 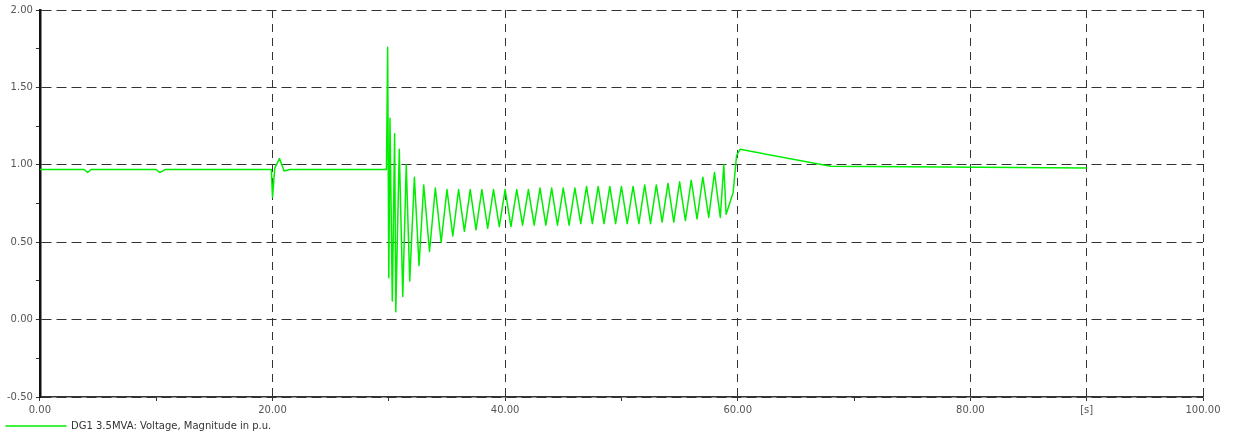 What do you see at coordinates (40, 409) in the screenshot?
I see `x-tick-label: 0.00` at bounding box center [40, 409].